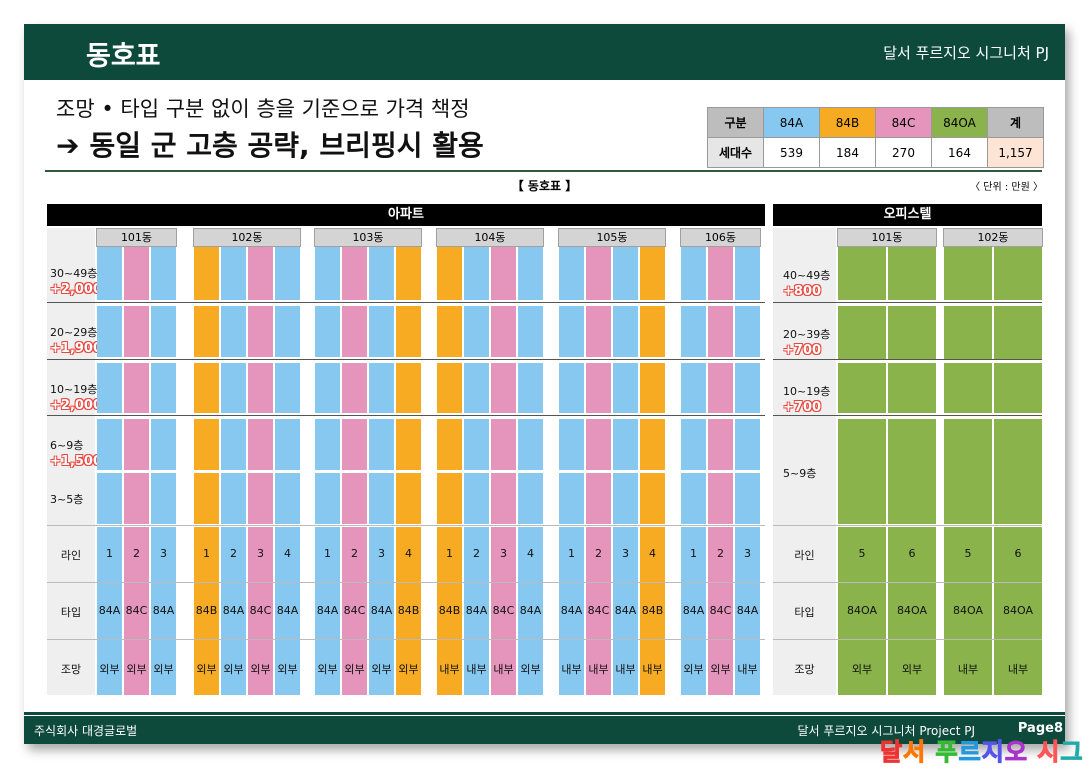 The image size is (1090, 770). What do you see at coordinates (123, 56) in the screenshot?
I see `page-title: 동호표` at bounding box center [123, 56].